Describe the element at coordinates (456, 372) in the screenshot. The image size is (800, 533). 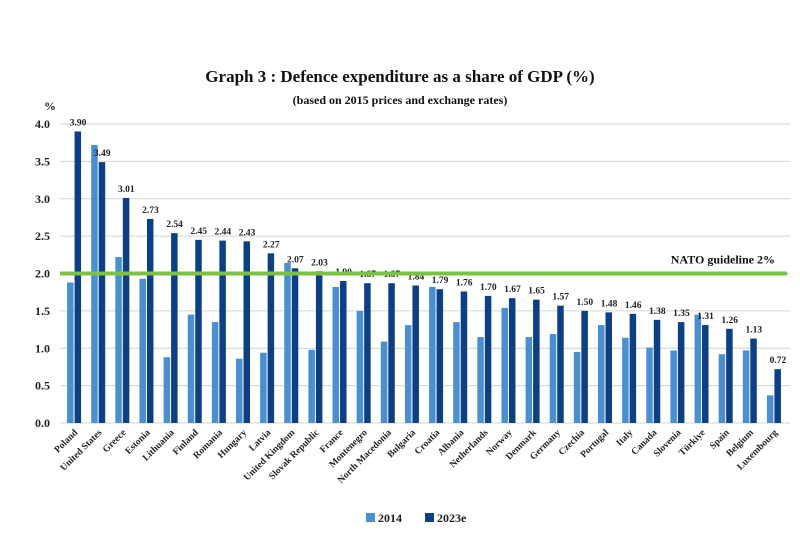
I see `bar-2014-albania` at that location.